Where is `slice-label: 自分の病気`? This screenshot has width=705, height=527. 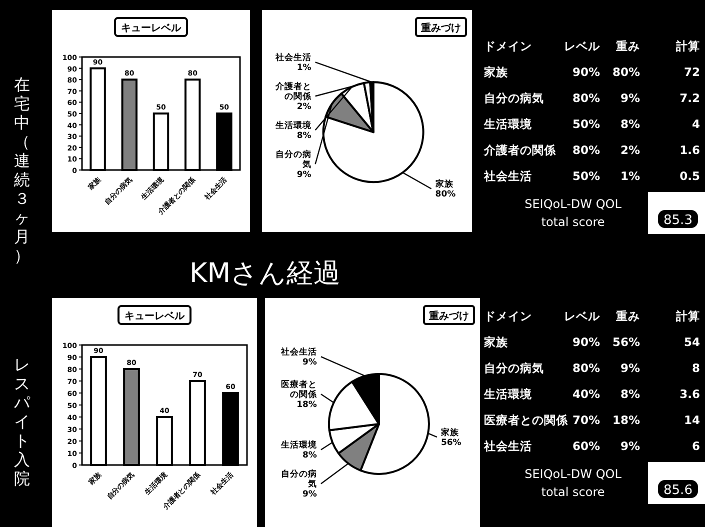 slice-label: 自分の病気 is located at coordinates (293, 159).